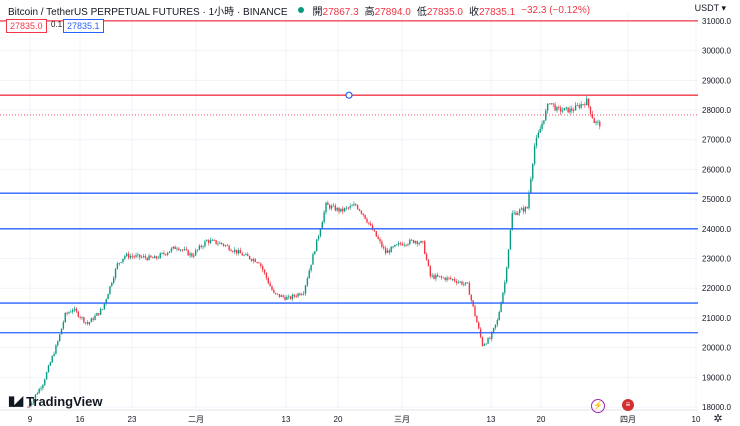 The width and height of the screenshot is (740, 426). I want to click on low-label: 低, so click(421, 12).